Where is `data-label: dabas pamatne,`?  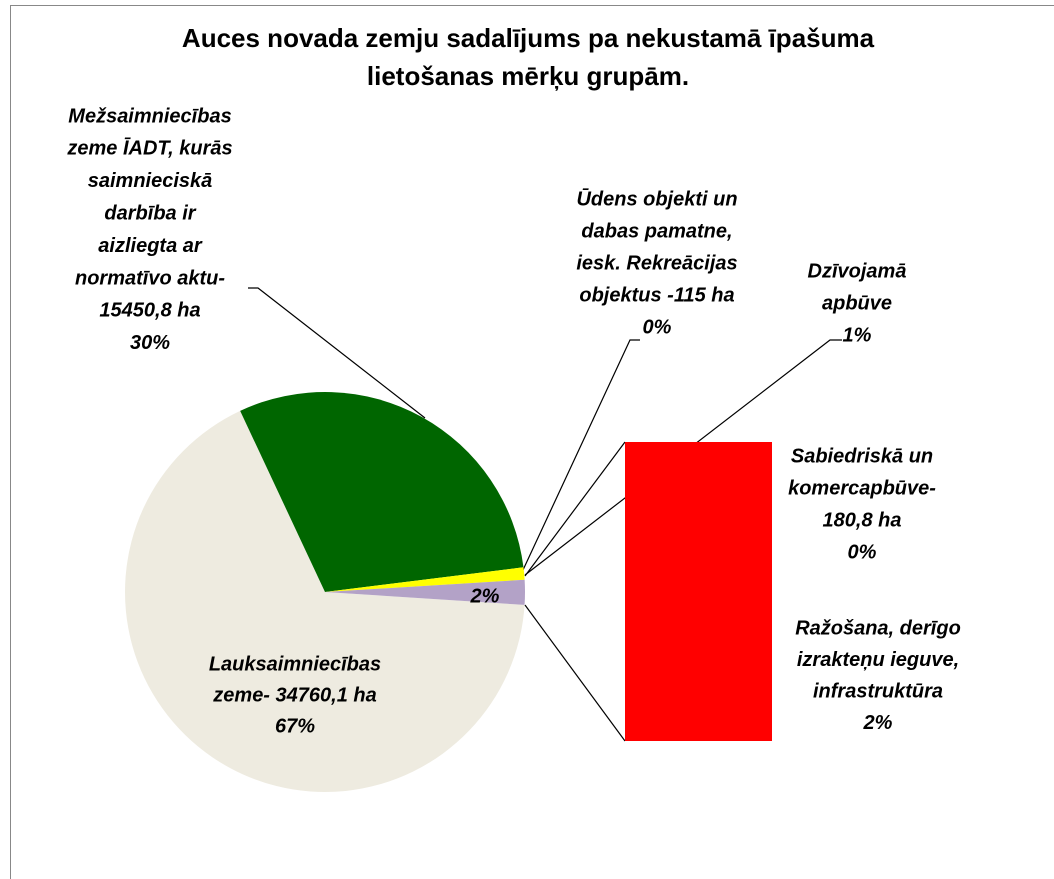
data-label: dabas pamatne, is located at coordinates (656, 231).